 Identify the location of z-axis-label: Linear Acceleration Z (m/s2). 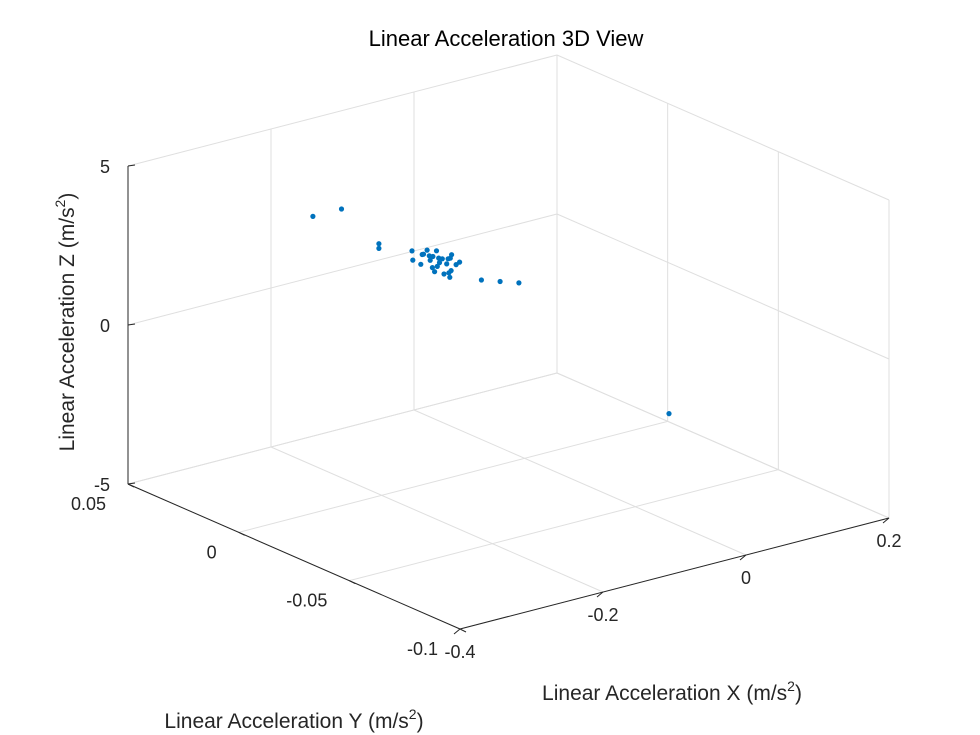
(65, 322).